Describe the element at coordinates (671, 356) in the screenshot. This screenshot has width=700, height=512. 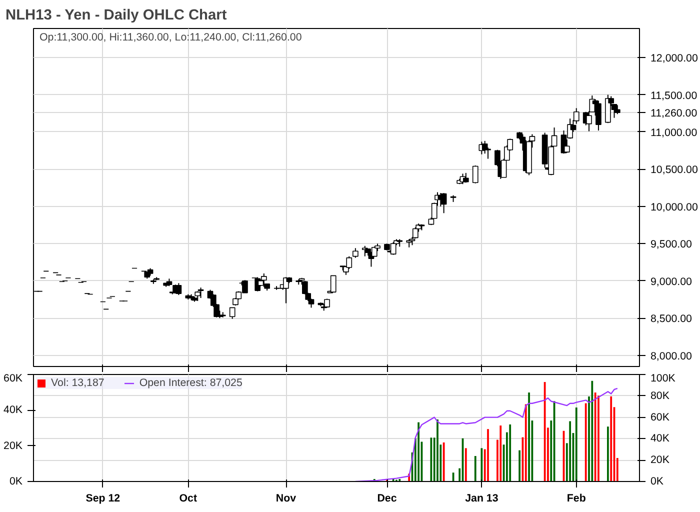
I see `y-tick-label: 8,000.00` at that location.